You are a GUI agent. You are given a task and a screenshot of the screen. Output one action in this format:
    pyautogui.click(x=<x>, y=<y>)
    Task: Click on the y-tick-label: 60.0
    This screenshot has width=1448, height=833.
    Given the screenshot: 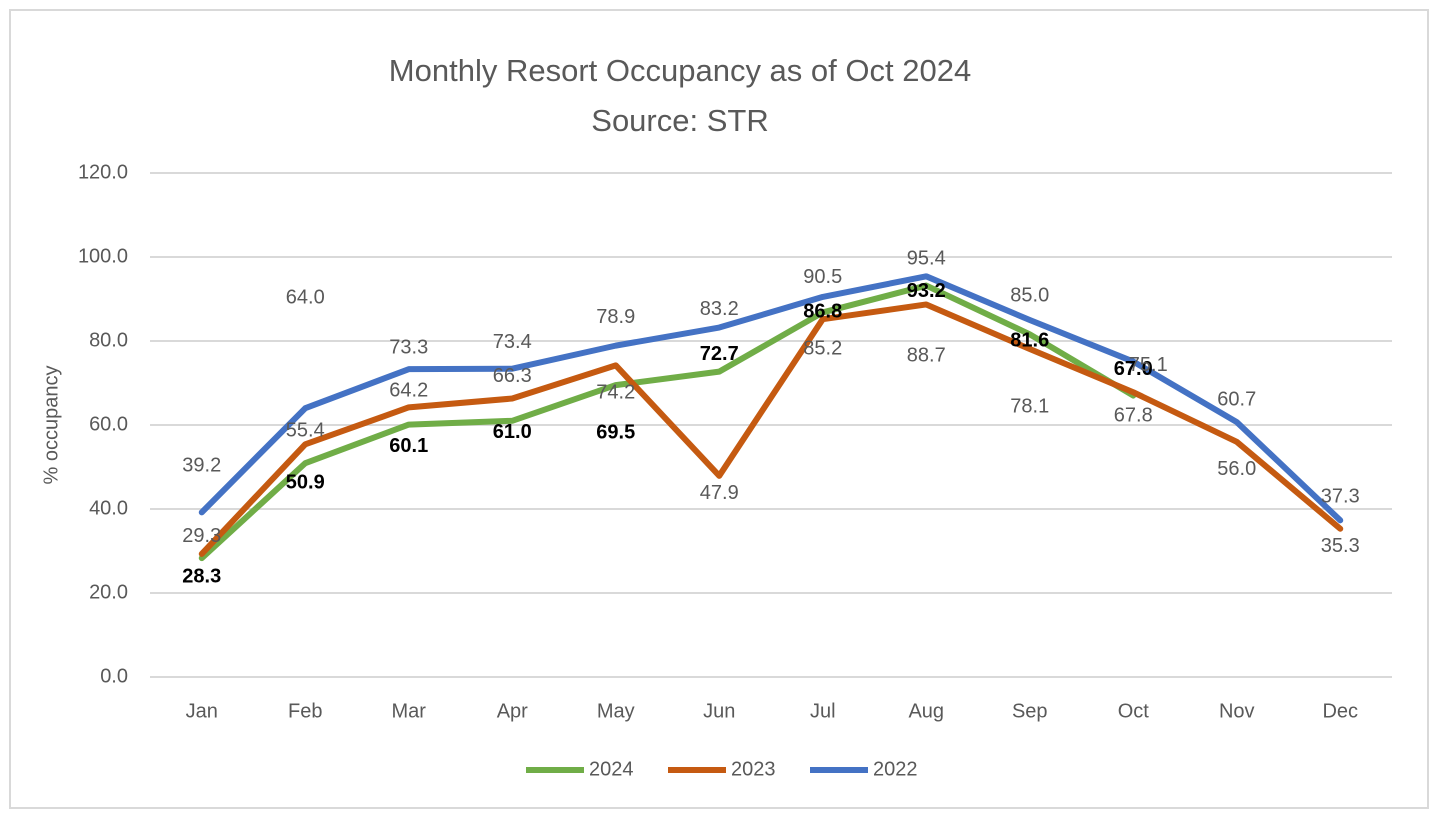 What is the action you would take?
    pyautogui.click(x=108, y=424)
    